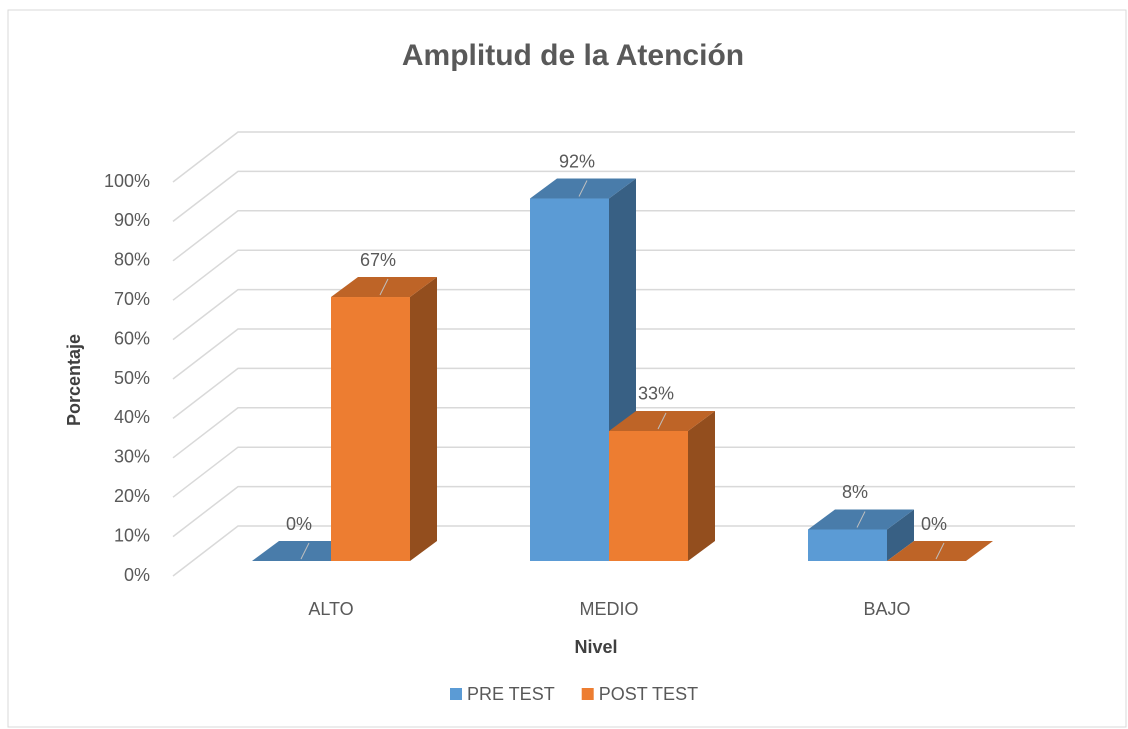 This screenshot has height=729, width=1128. Describe the element at coordinates (132, 417) in the screenshot. I see `y-tick-label: 40%` at that location.